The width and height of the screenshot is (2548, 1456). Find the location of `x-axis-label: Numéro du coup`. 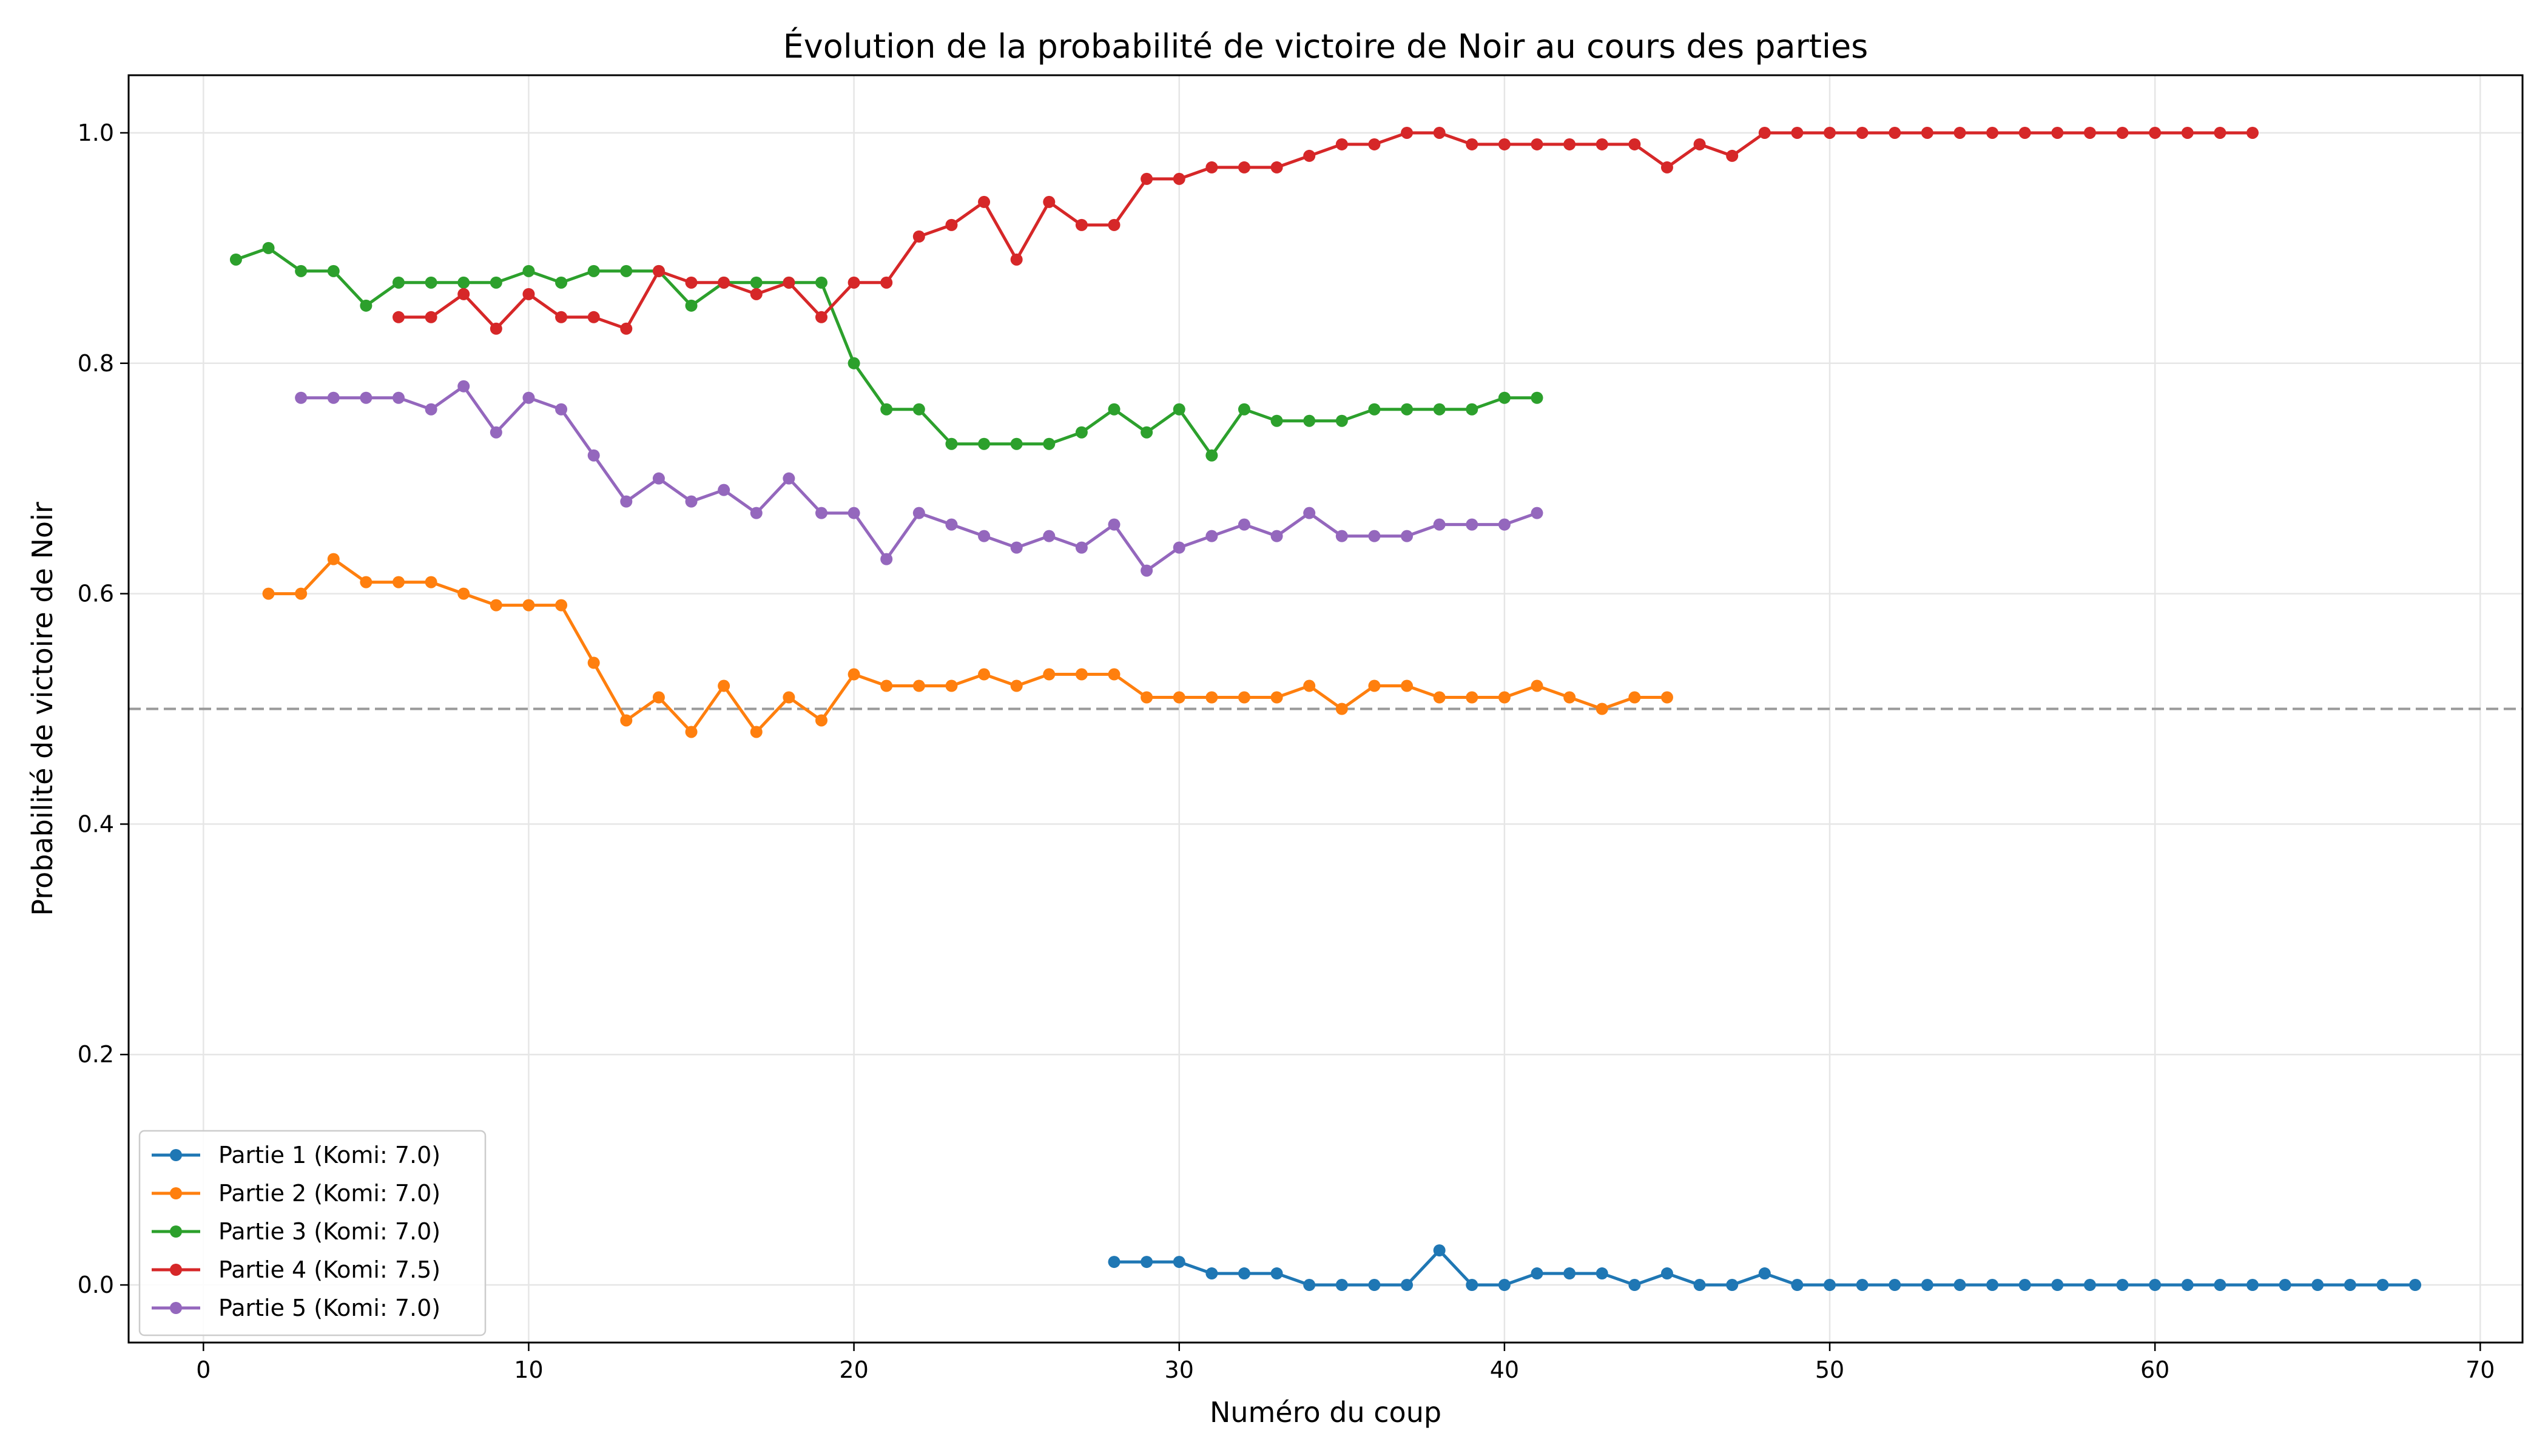

x-axis-label: Numéro du coup is located at coordinates (1325, 1412).